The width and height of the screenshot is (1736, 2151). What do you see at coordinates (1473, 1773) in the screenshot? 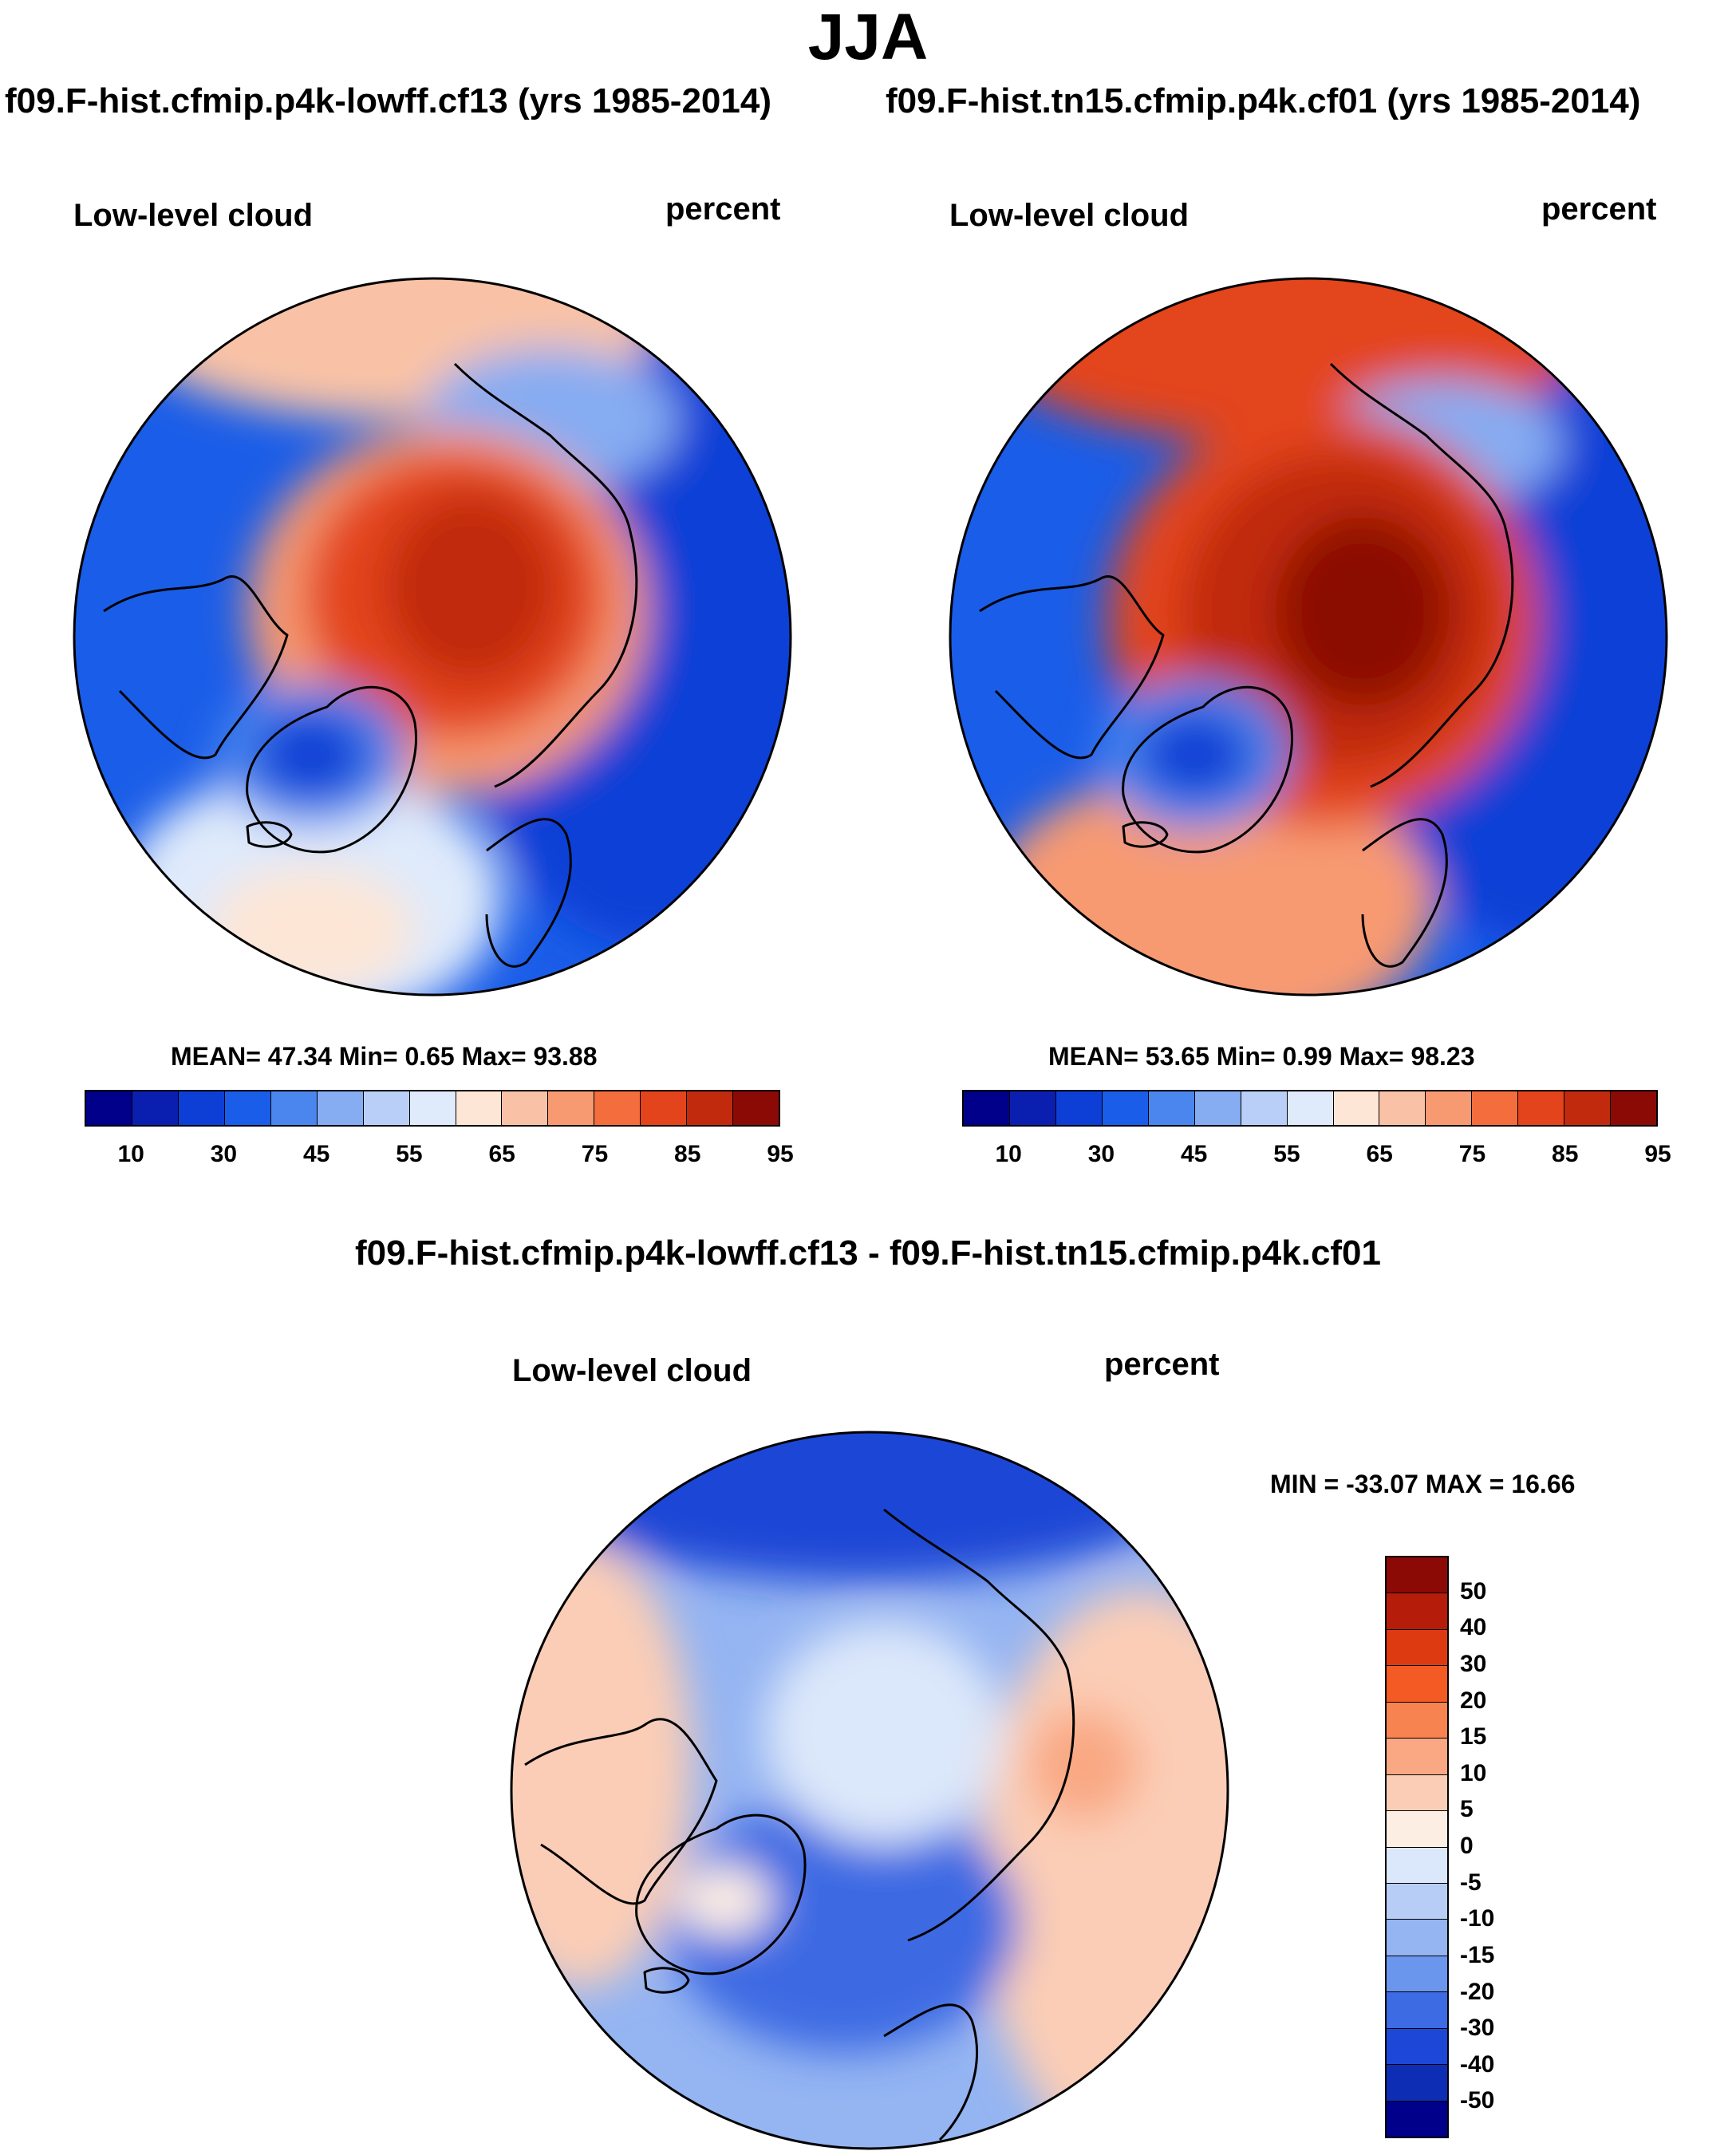
I see `difference-colorbar-tick-label: 10` at bounding box center [1473, 1773].